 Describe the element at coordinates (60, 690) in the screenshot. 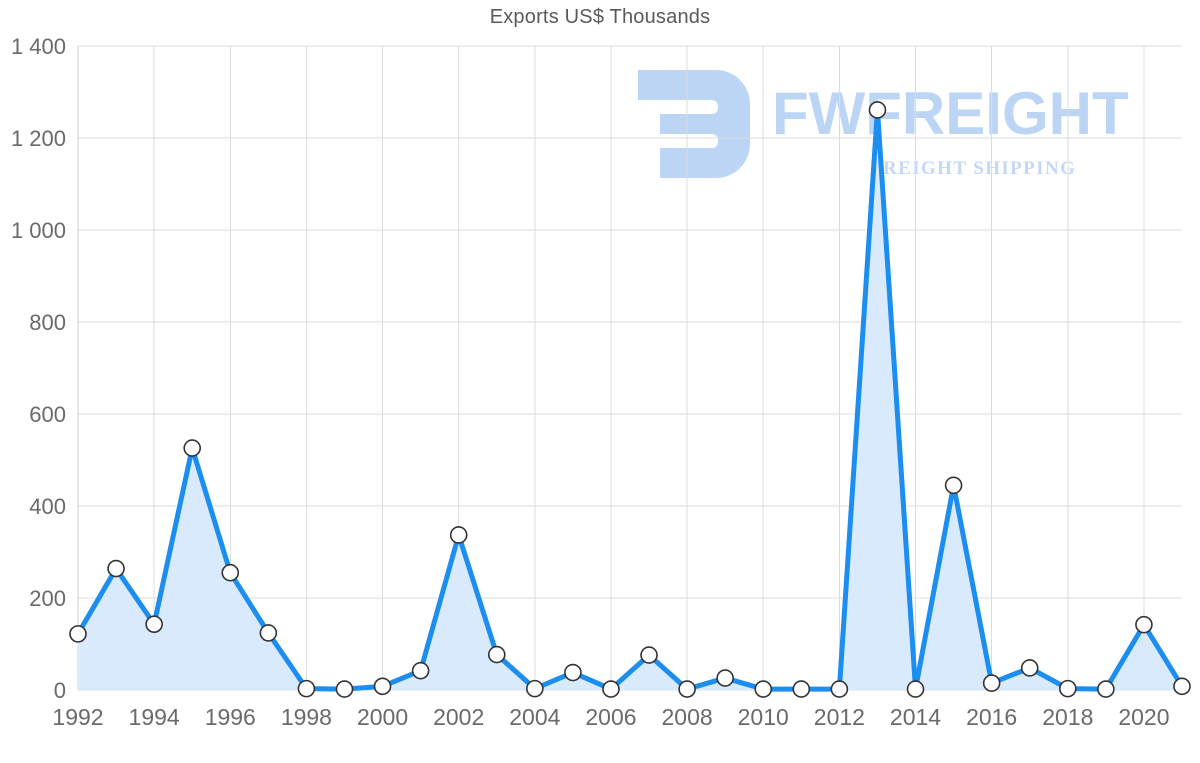

I see `y-tick-label: 0` at that location.